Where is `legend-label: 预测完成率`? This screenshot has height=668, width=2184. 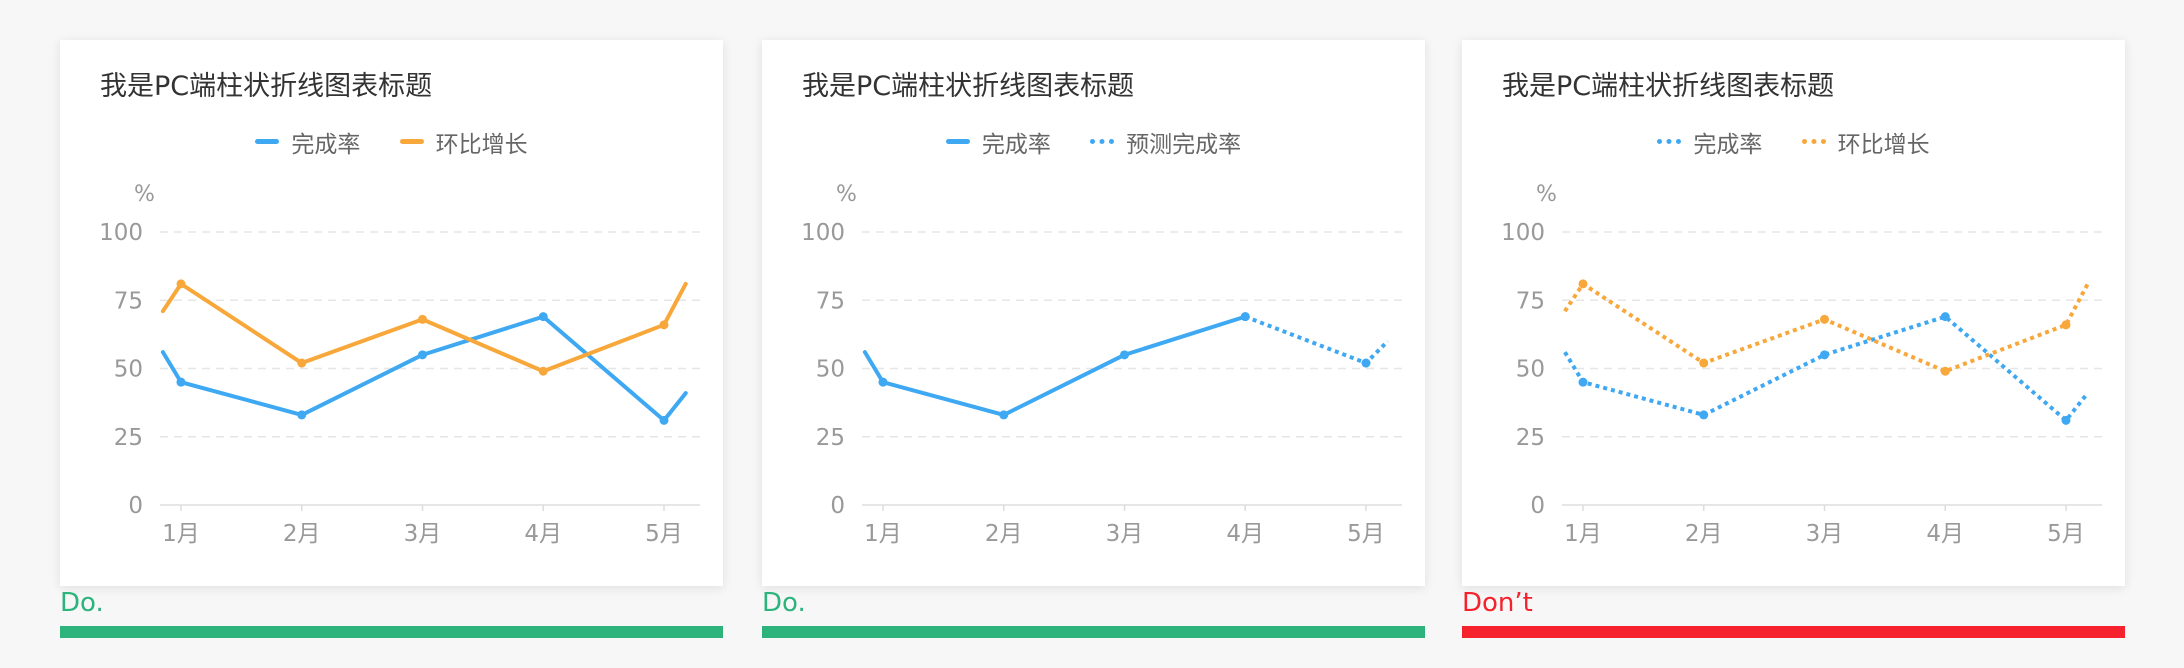 legend-label: 预测完成率 is located at coordinates (1184, 144).